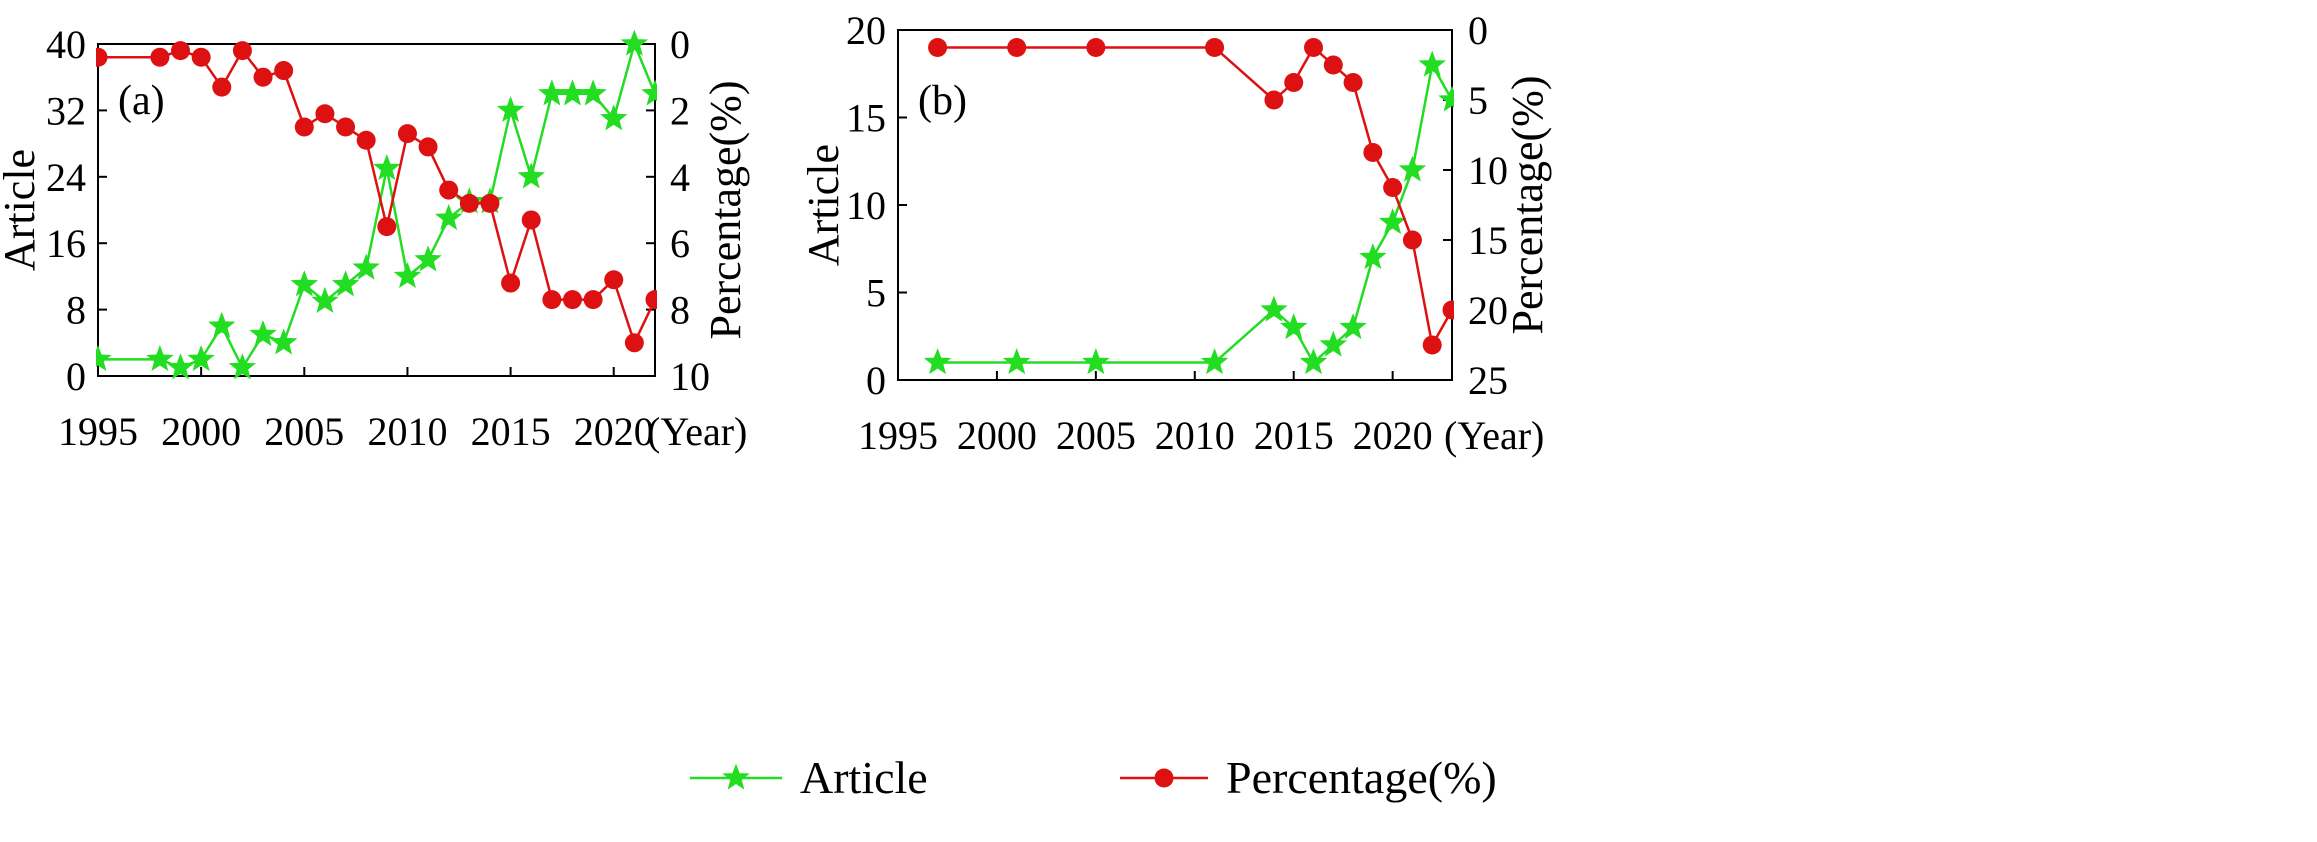 Image resolution: width=2317 pixels, height=842 pixels. Describe the element at coordinates (680, 110) in the screenshot. I see `y-right-tick-label: 2` at that location.